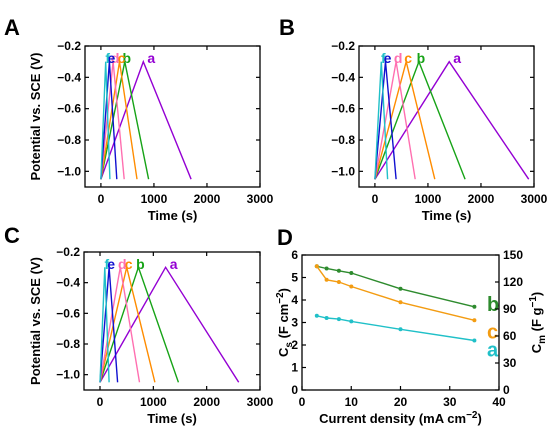 The width and height of the screenshot is (550, 439). Describe the element at coordinates (294, 255) in the screenshot. I see `y-tick-label-left: 6` at that location.